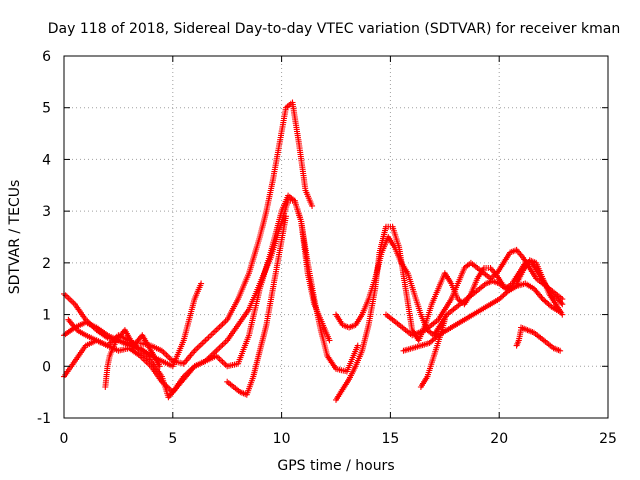 This screenshot has width=640, height=480. What do you see at coordinates (15, 237) in the screenshot?
I see `y-axis-label: SDTVAR / TECUs` at bounding box center [15, 237].